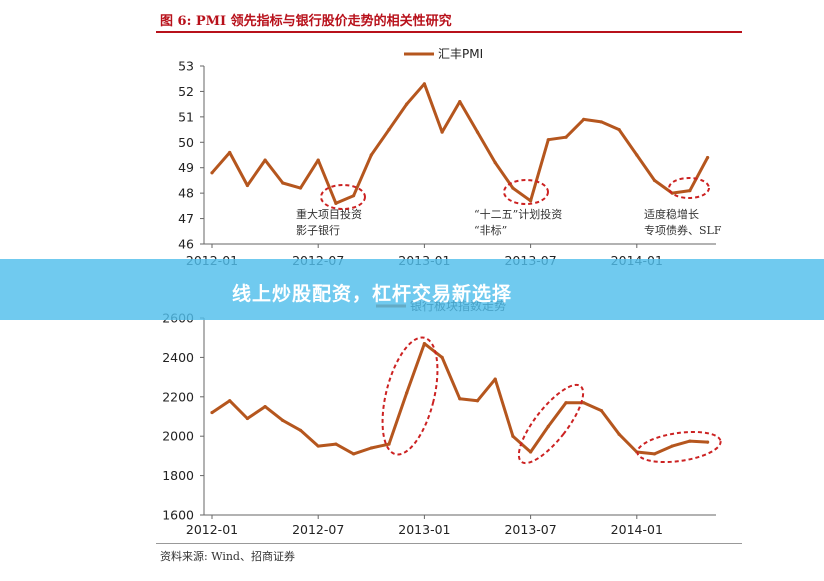  I want to click on y-tick-label: 51, so click(186, 116).